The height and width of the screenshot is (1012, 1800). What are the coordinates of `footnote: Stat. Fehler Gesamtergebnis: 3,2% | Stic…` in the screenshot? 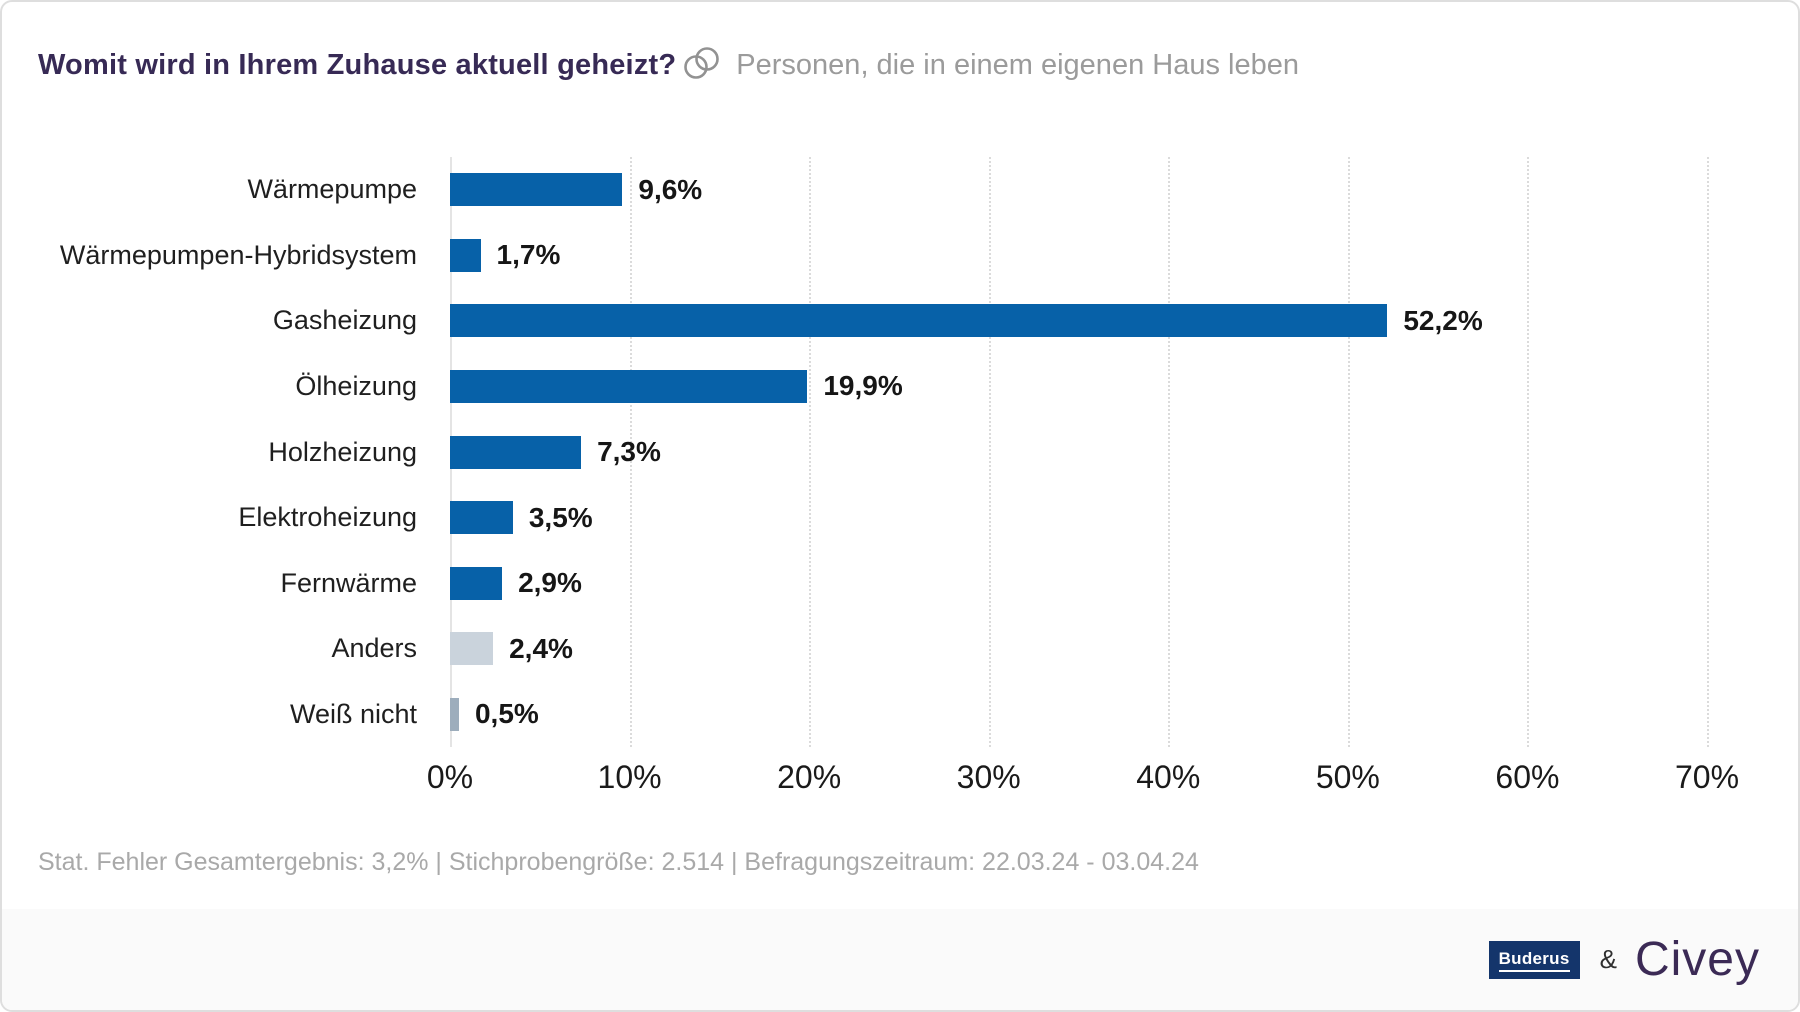 It's located at (618, 862).